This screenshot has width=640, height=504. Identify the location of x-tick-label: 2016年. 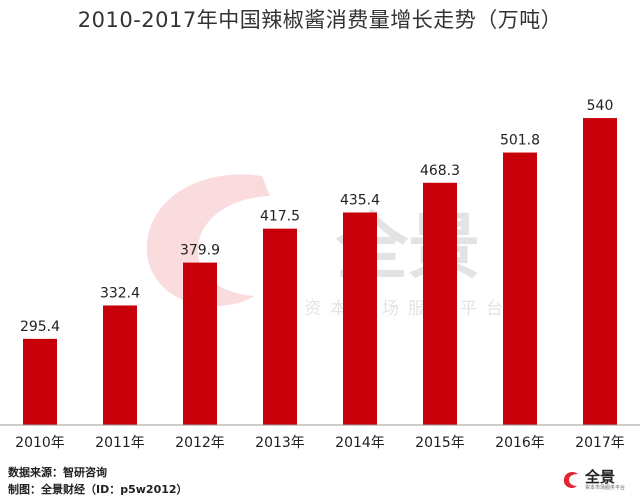
(520, 443).